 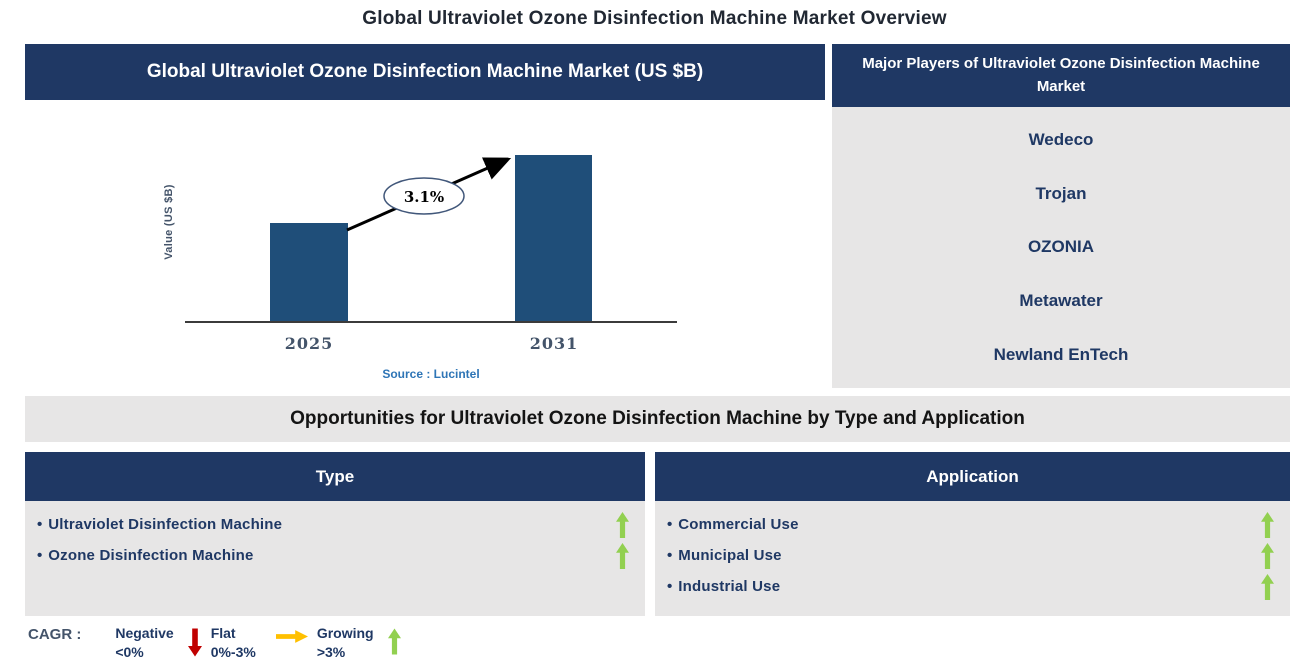 What do you see at coordinates (1061, 301) in the screenshot?
I see `player-name: Metawater` at bounding box center [1061, 301].